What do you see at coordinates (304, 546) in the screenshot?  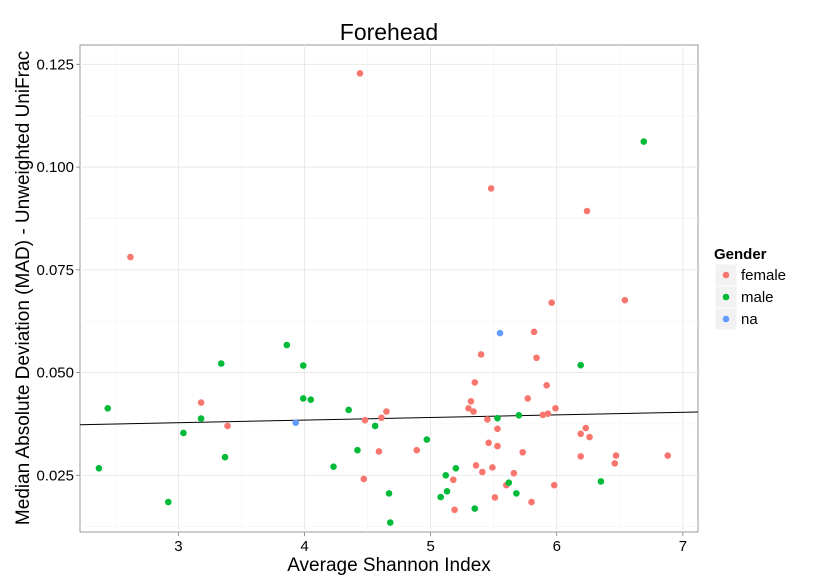 I see `x-tick-label: 4` at bounding box center [304, 546].